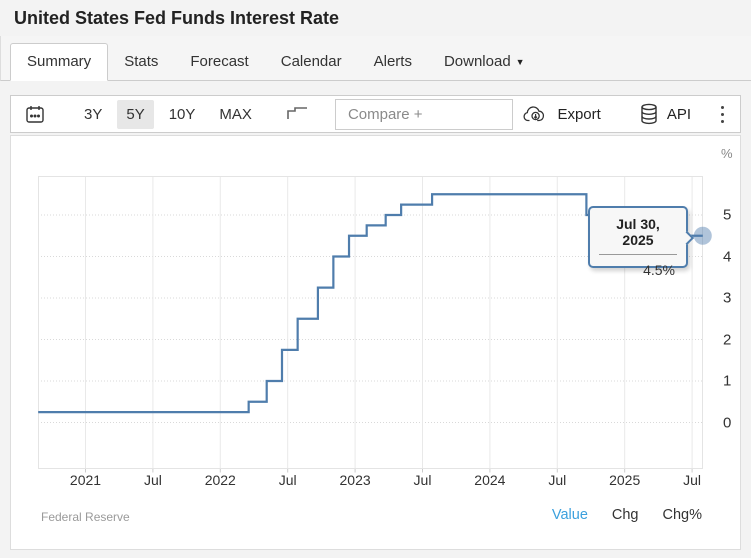  I want to click on y-tick-label: 2, so click(727, 339).